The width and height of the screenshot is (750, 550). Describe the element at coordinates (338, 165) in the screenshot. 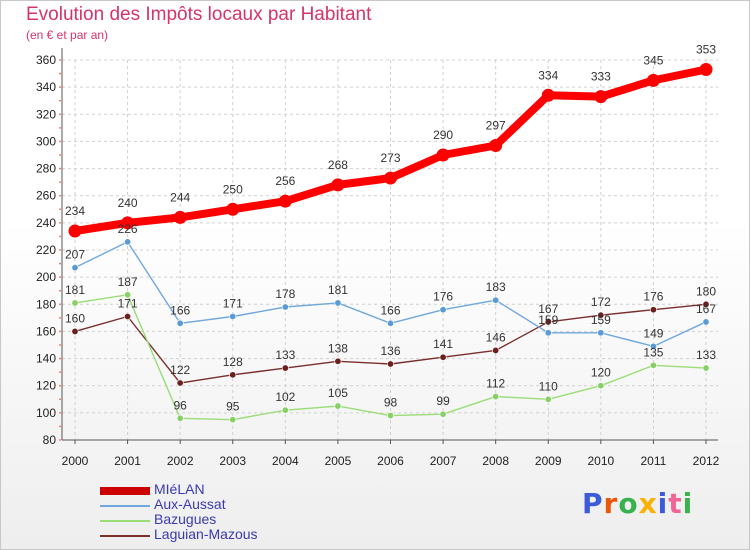

I see `data-label: 268` at that location.